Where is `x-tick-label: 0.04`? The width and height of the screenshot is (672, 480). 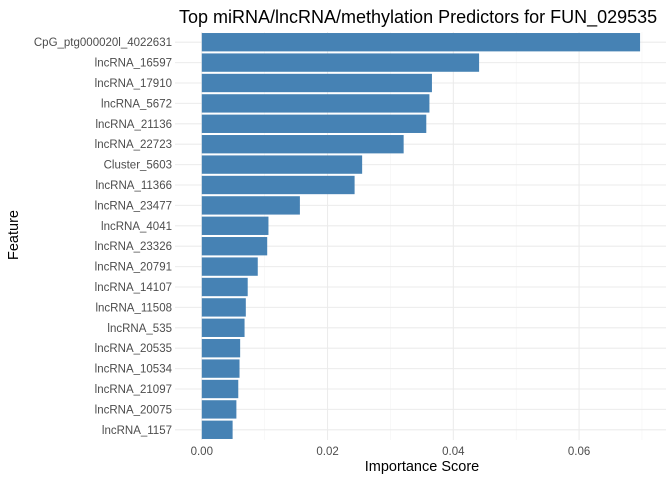 x-tick-label: 0.04 is located at coordinates (453, 452).